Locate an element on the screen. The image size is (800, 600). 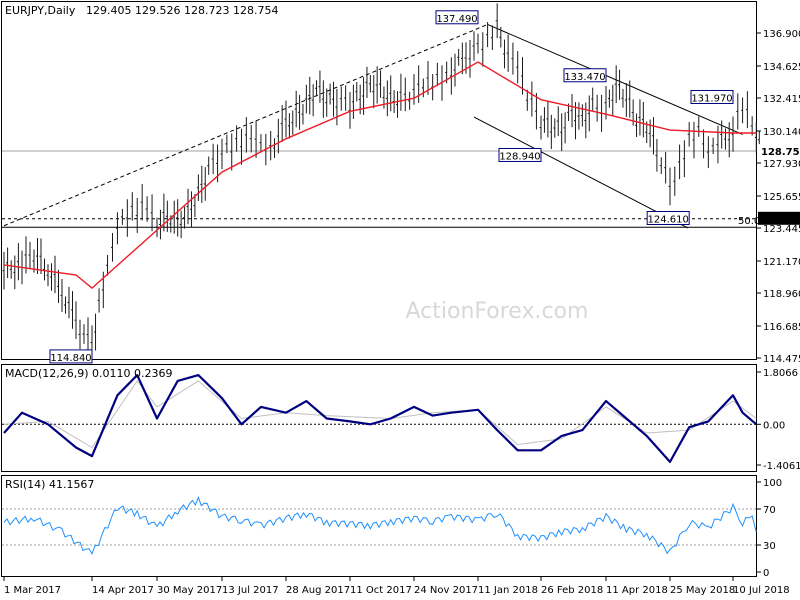
annotation-label: 124.610 is located at coordinates (667, 220).